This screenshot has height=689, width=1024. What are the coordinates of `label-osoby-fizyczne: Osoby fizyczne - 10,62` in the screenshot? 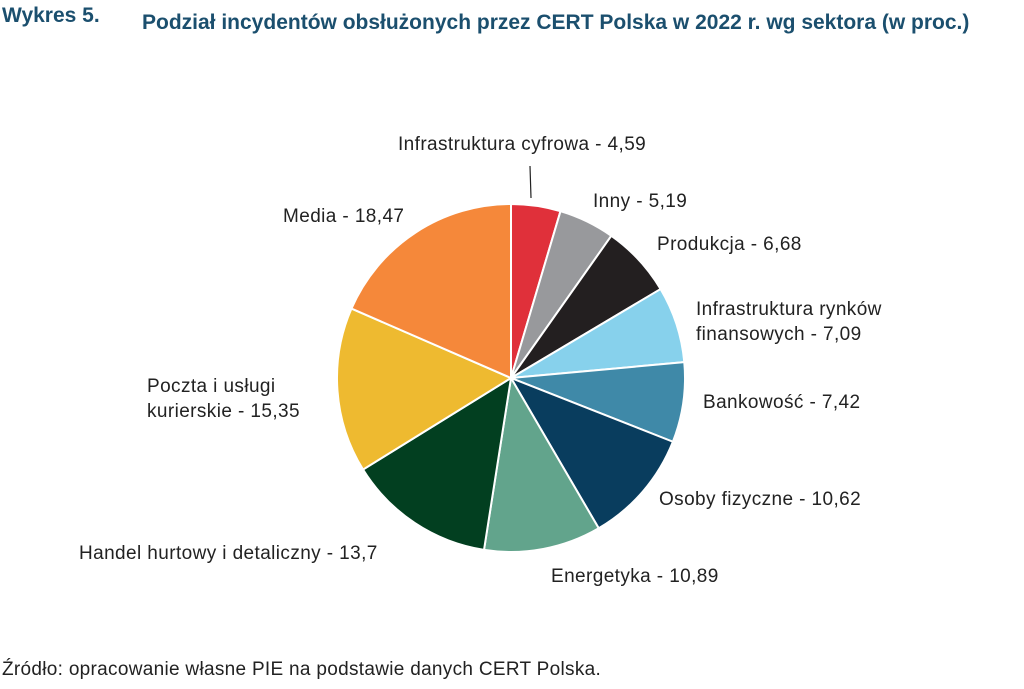 It's located at (760, 499).